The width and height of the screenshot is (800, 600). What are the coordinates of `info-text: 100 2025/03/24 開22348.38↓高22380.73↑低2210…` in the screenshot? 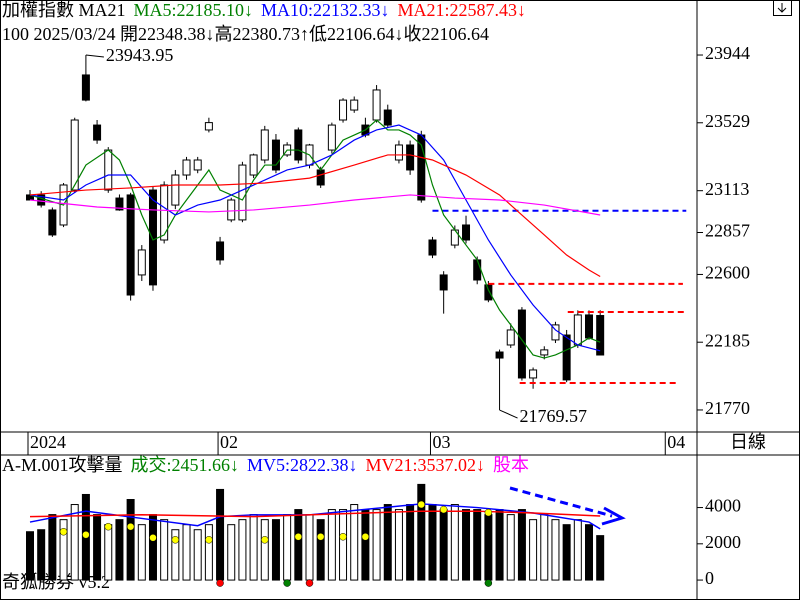 It's located at (245, 34).